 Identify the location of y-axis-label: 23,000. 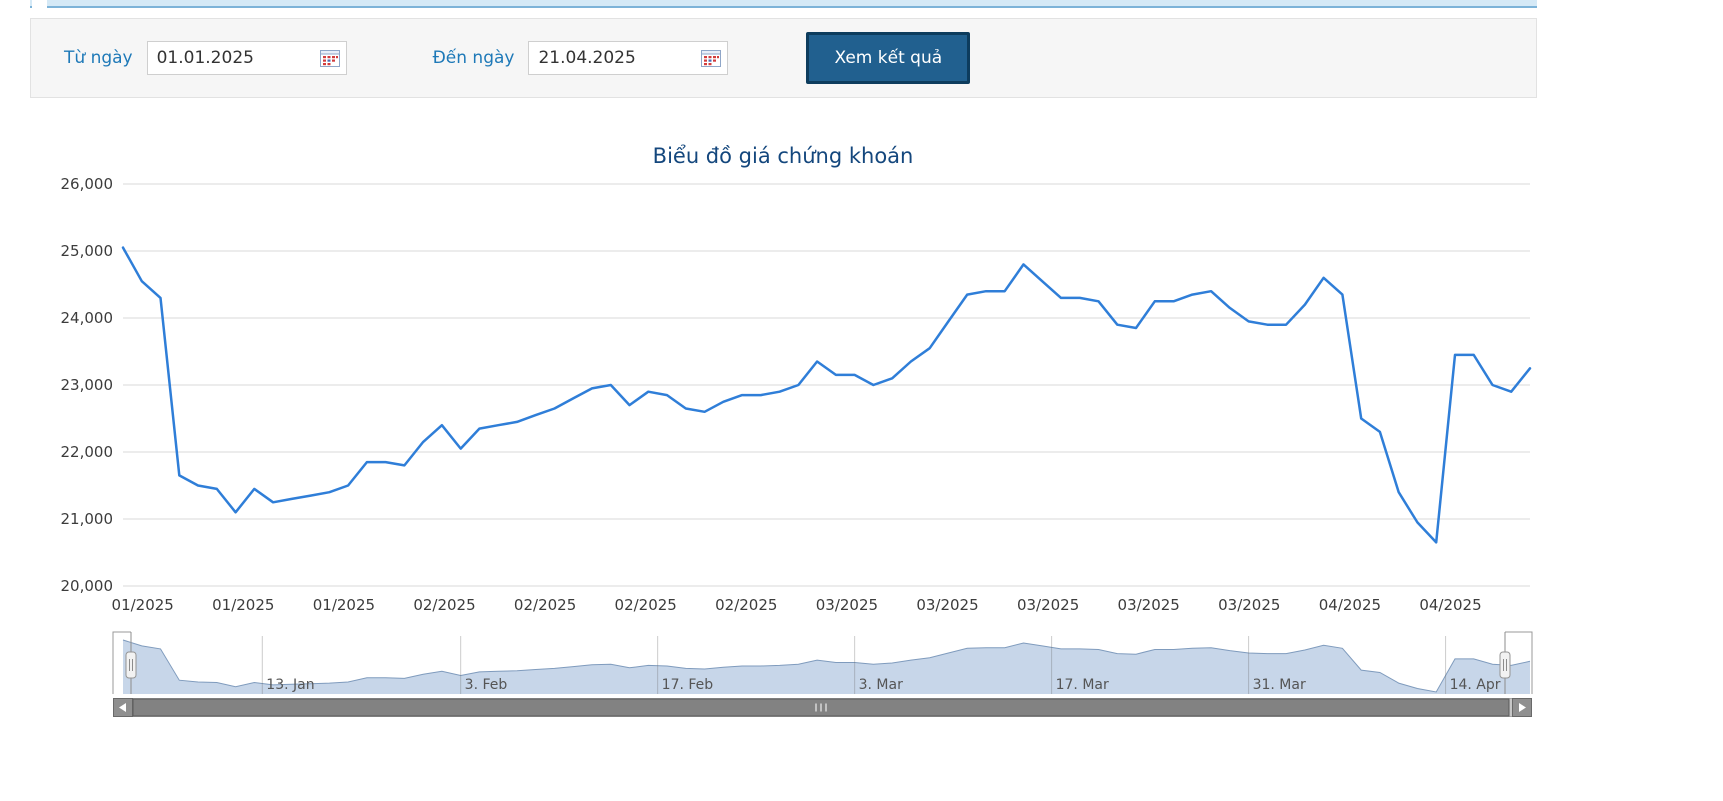
(87, 385).